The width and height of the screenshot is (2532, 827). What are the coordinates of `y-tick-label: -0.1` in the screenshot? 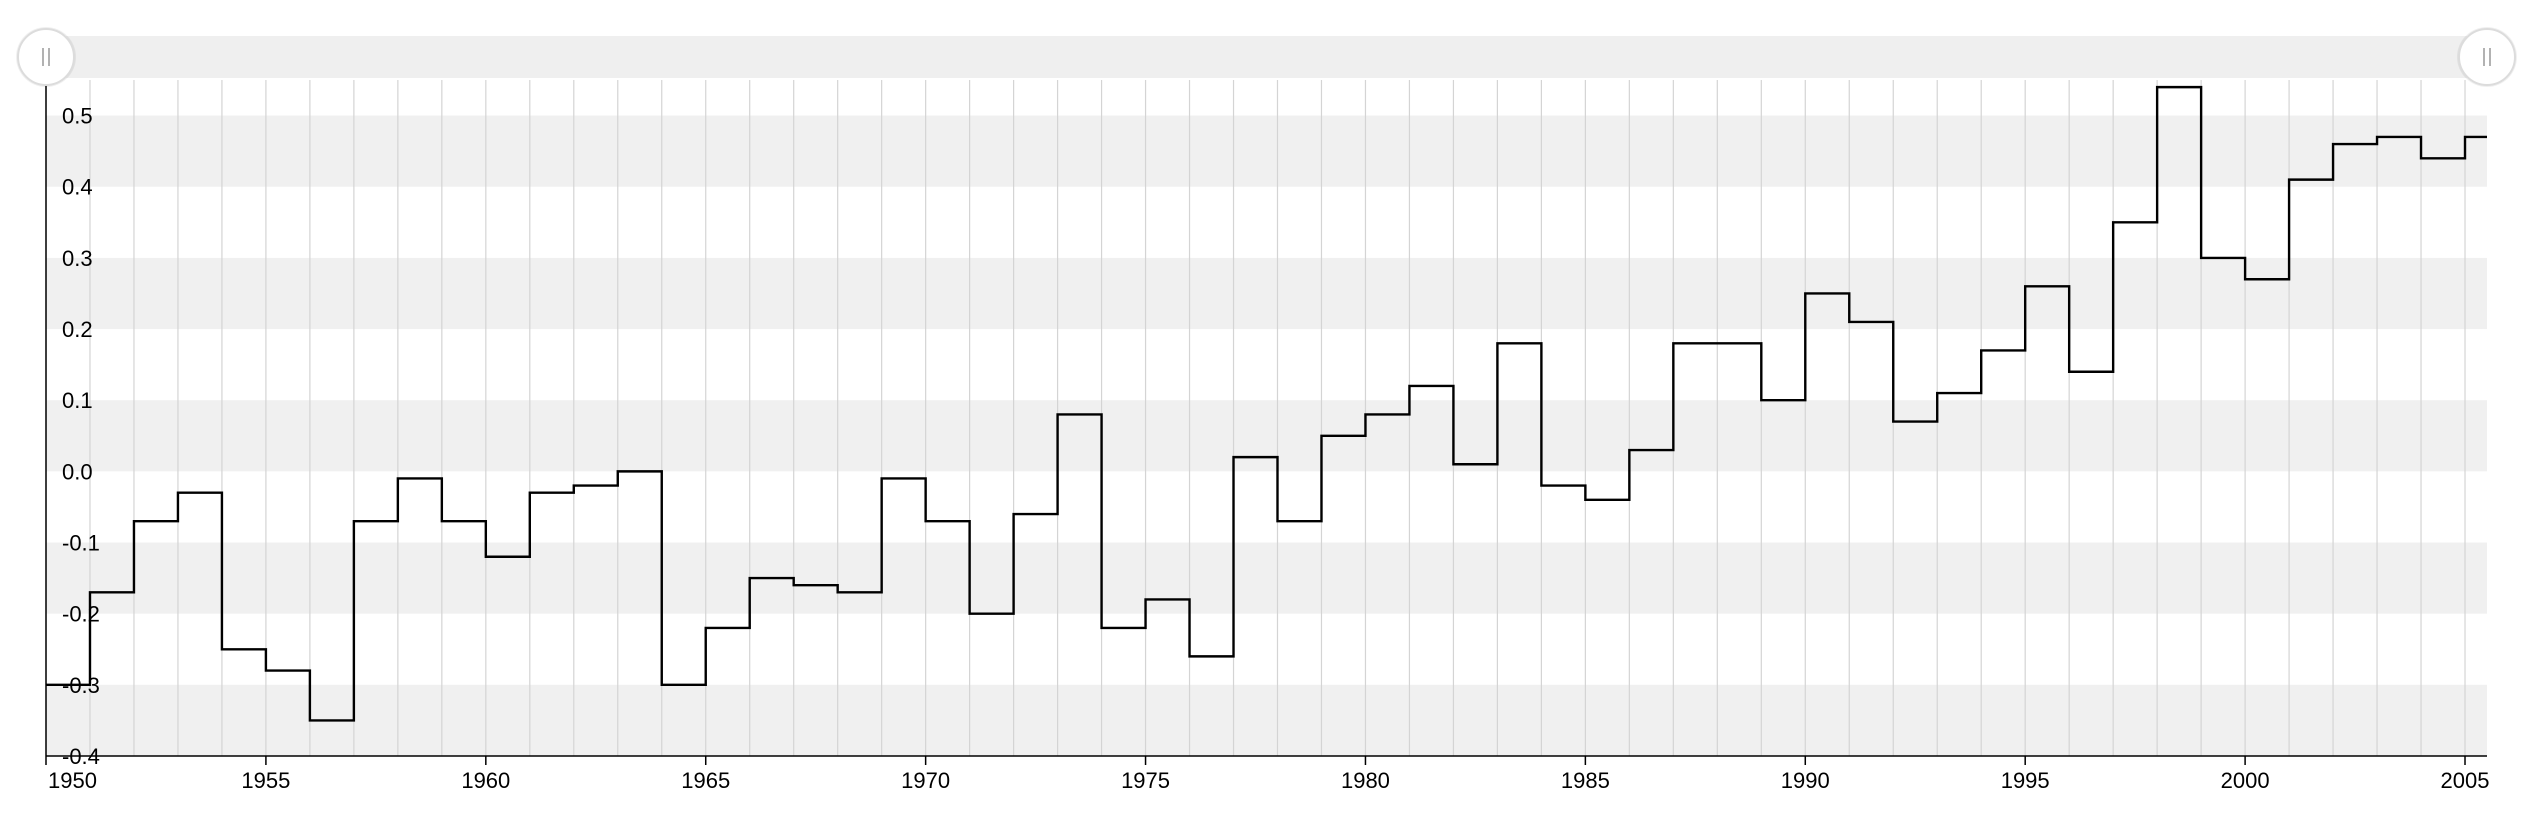 It's located at (81, 543).